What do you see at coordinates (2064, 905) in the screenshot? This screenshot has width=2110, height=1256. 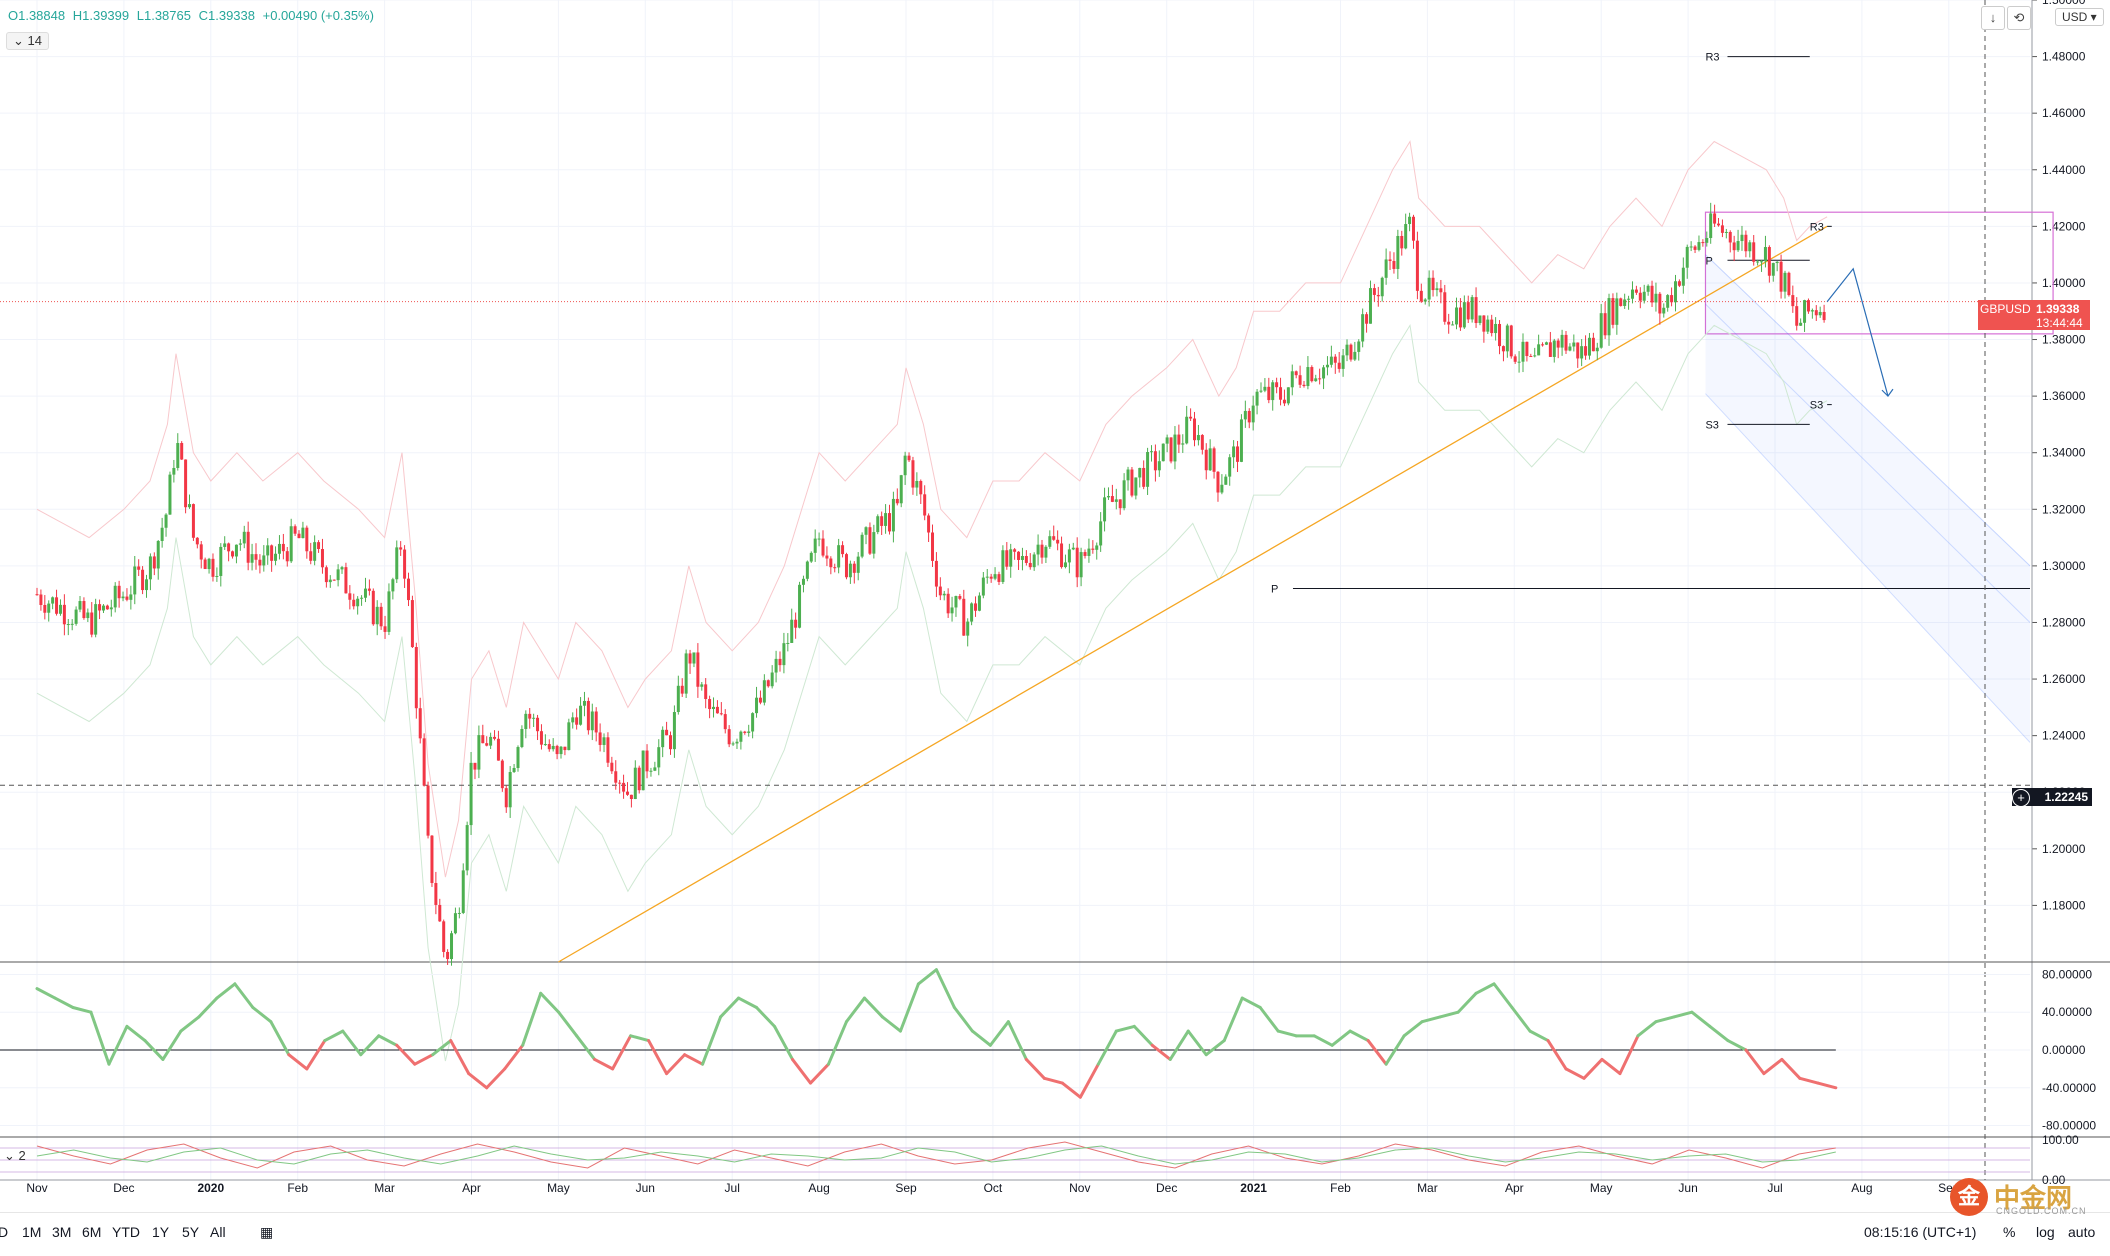 I see `y-label-16: 1.18000` at bounding box center [2064, 905].